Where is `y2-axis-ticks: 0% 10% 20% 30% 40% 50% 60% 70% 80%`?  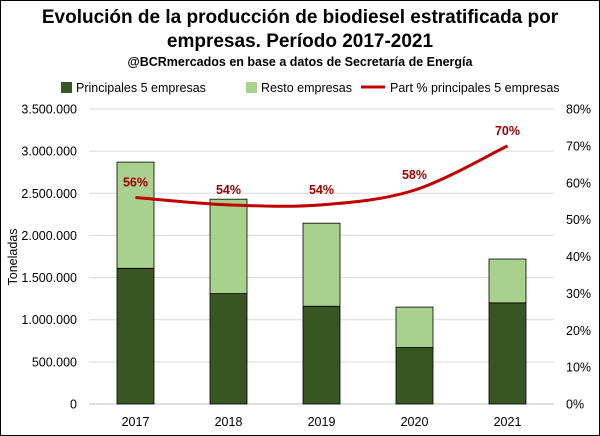
y2-axis-ticks: 0% 10% 20% 30% 40% 50% 60% 70% 80% is located at coordinates (578, 257).